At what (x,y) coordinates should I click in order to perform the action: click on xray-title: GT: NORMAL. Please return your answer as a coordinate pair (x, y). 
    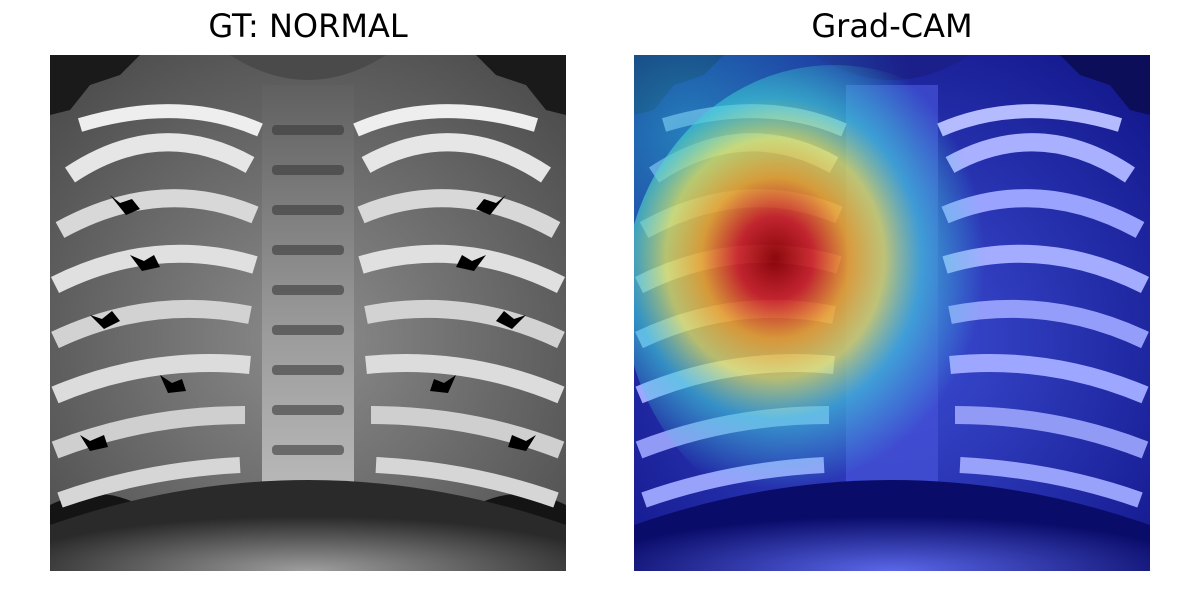
    Looking at the image, I should click on (308, 26).